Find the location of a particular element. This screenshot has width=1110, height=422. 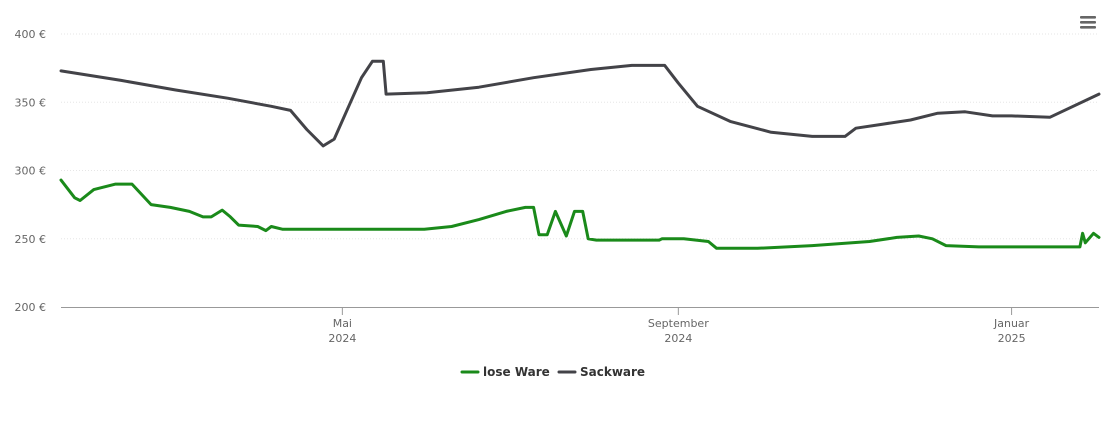

y-tick-label: 300 € is located at coordinates (31, 171).